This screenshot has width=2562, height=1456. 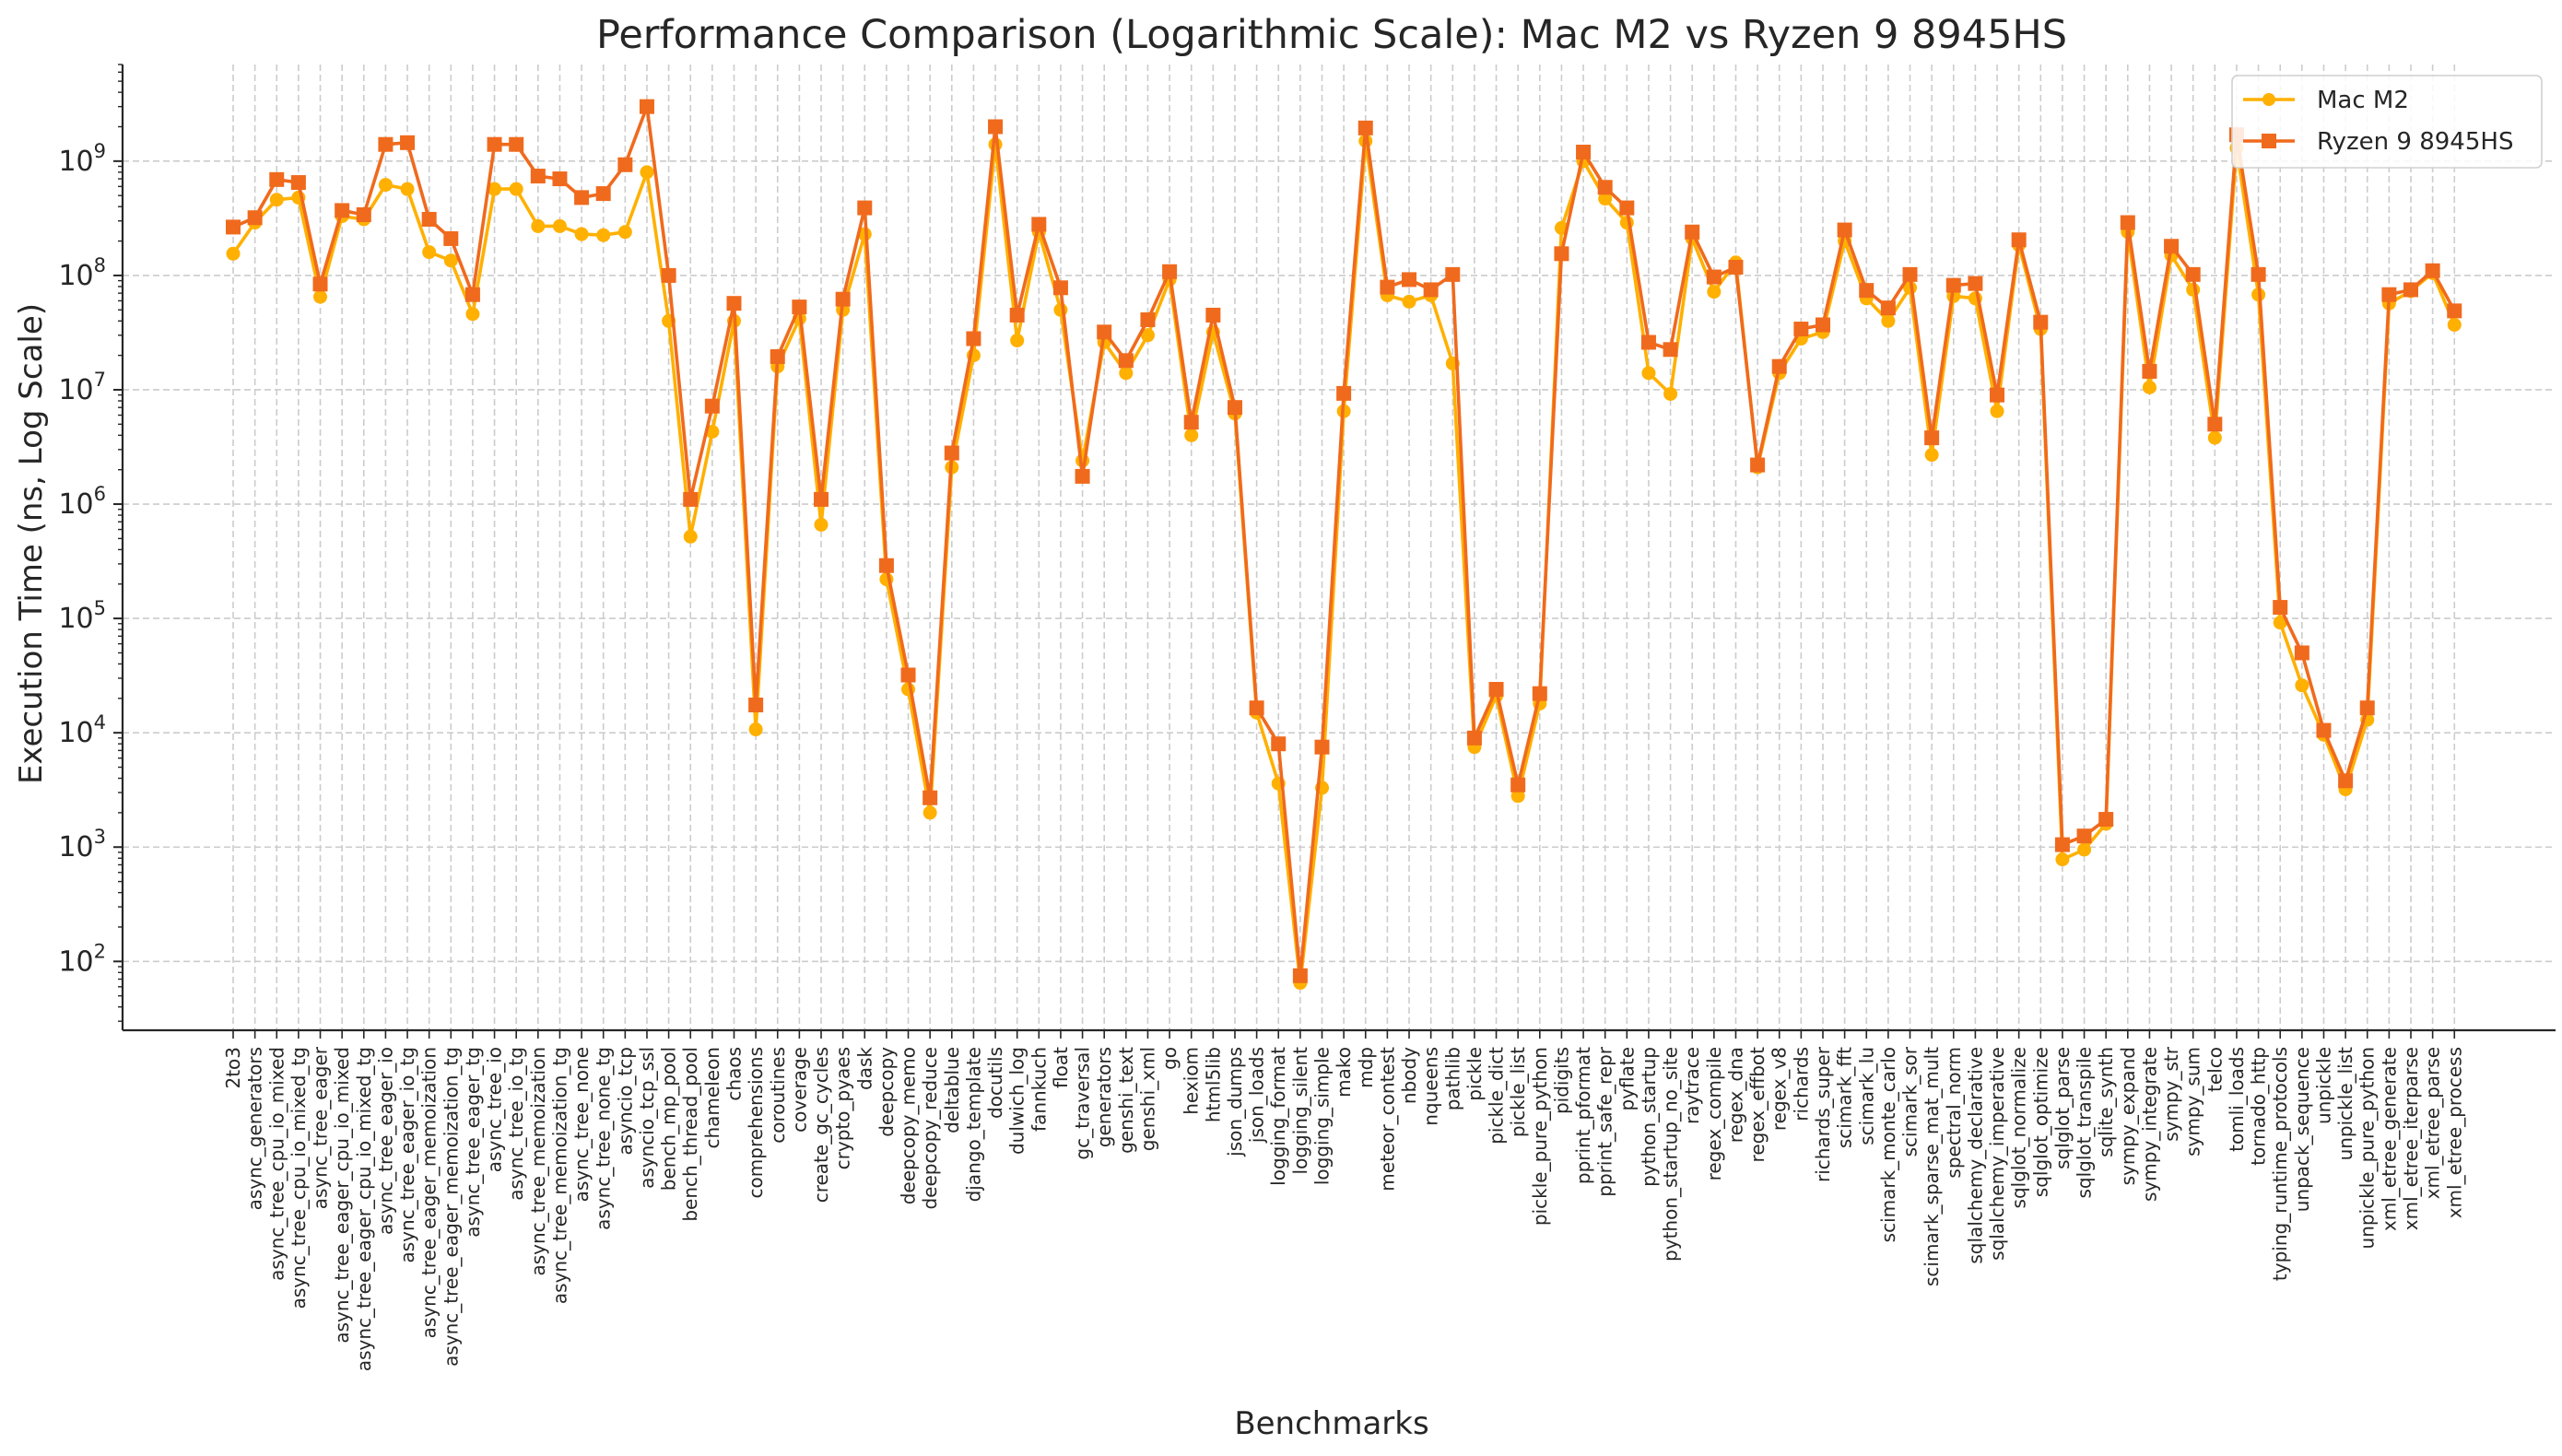 What do you see at coordinates (1692, 1085) in the screenshot?
I see `x-tick-label: raytrace` at bounding box center [1692, 1085].